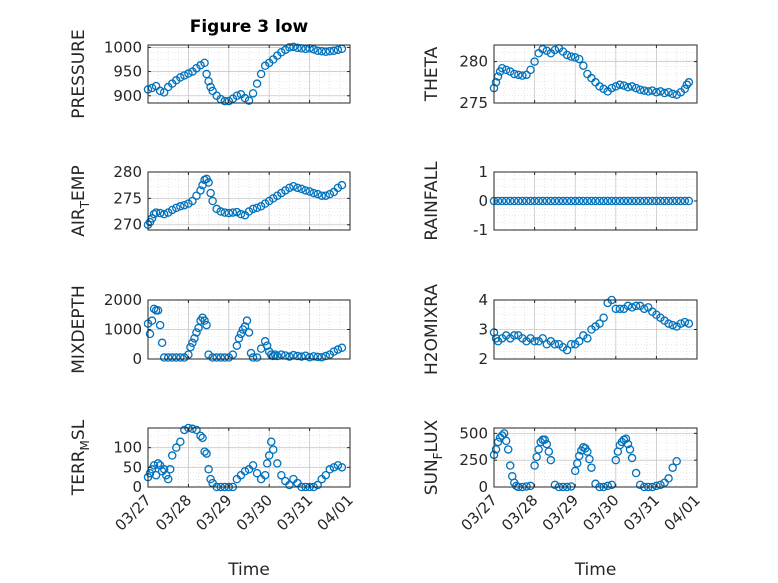  I want to click on x-tick-label: 03/29, so click(560, 512).